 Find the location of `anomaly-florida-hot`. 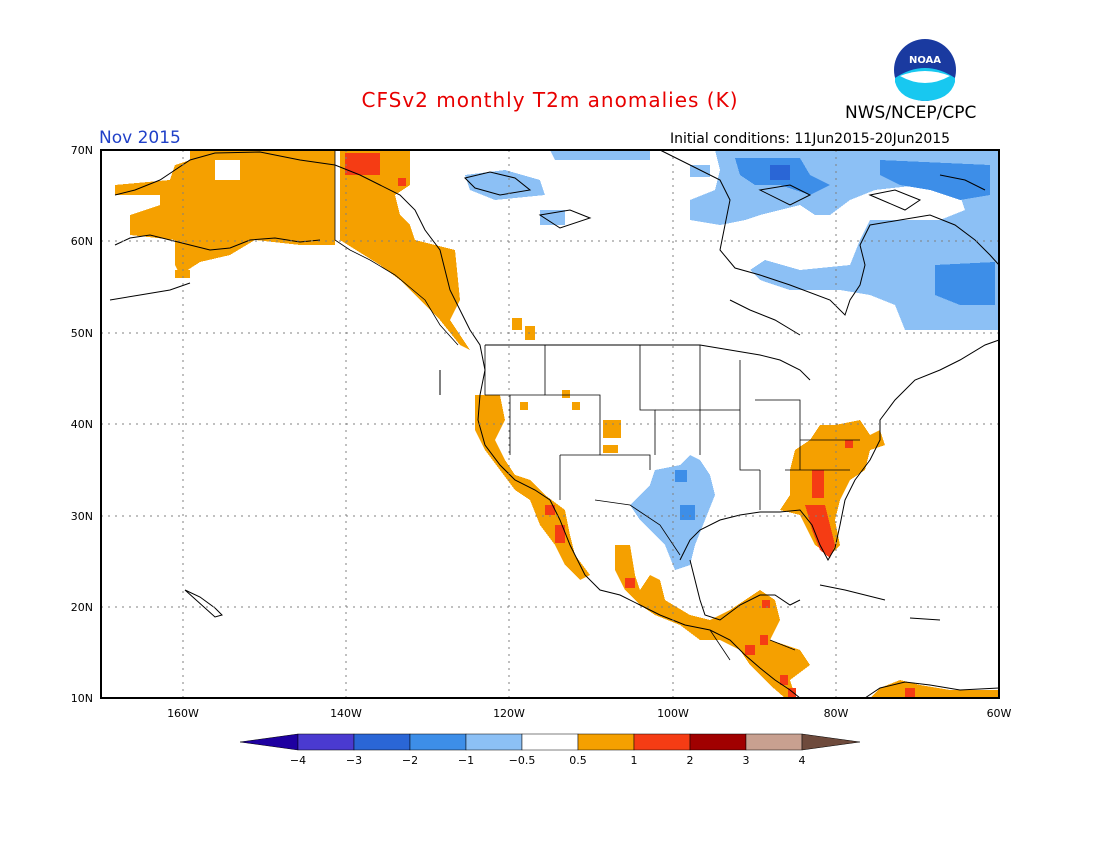

anomaly-florida-hot is located at coordinates (820, 531).